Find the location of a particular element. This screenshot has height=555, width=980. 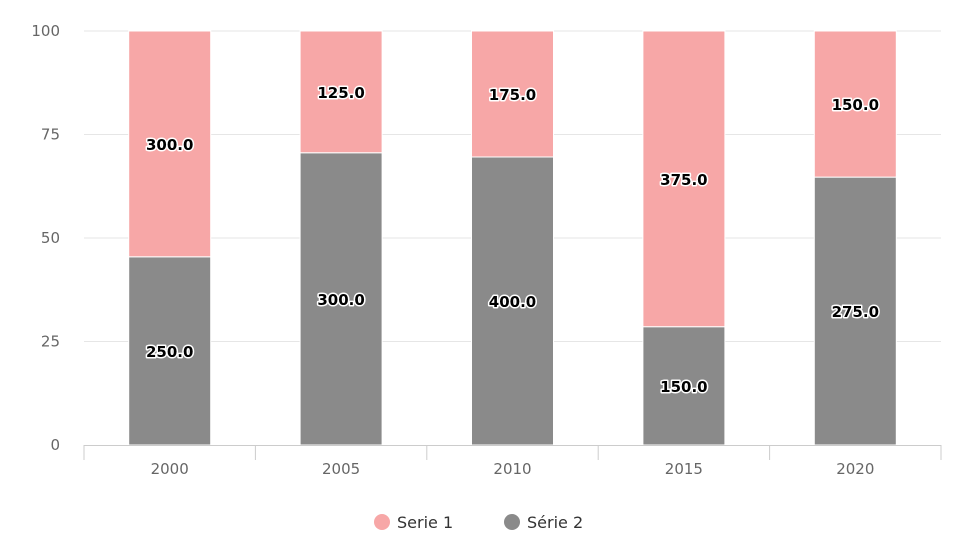

x-tick-label: 2015 is located at coordinates (684, 469).